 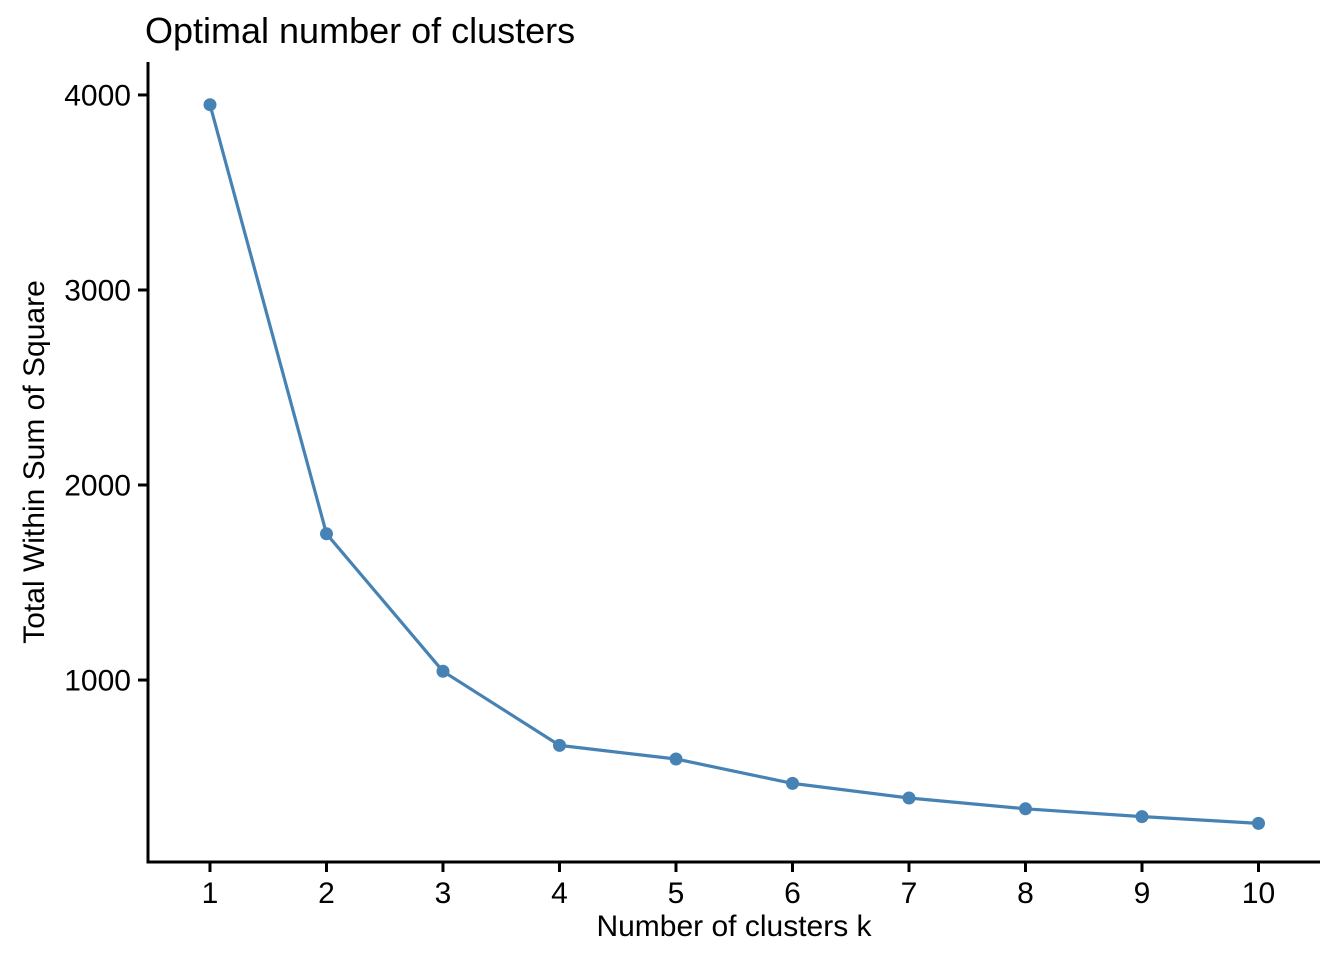 What do you see at coordinates (792, 893) in the screenshot?
I see `x-tick-label: 6` at bounding box center [792, 893].